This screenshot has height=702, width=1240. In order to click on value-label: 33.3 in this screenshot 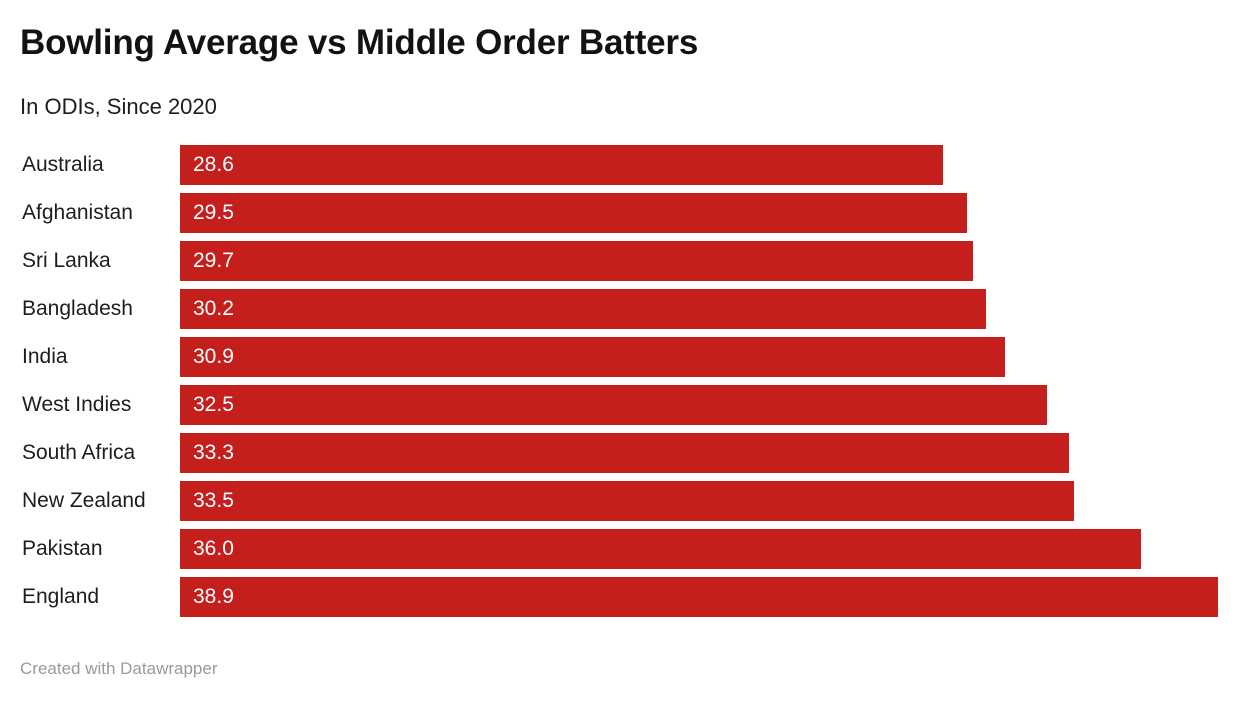, I will do `click(213, 452)`.